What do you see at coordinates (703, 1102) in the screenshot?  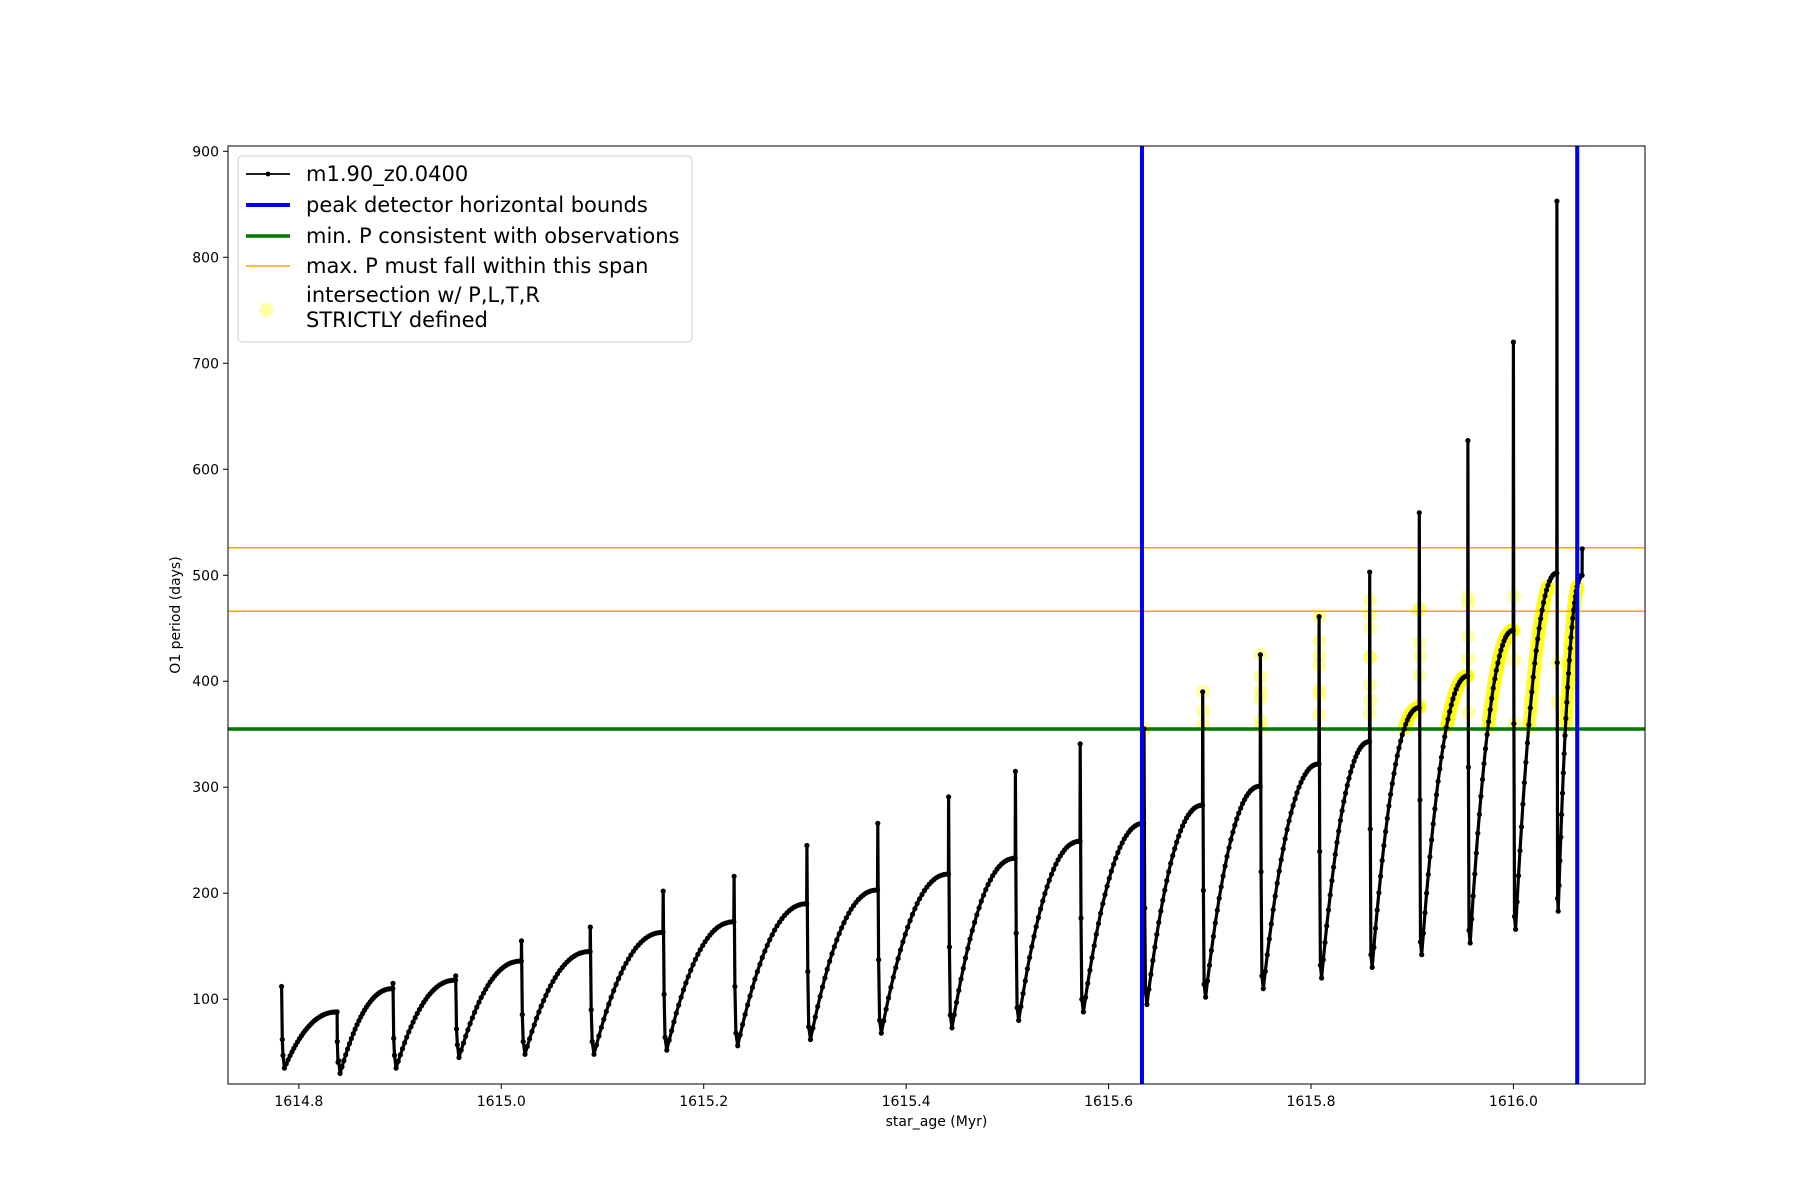 I see `x-tick-label: 1615.2` at bounding box center [703, 1102].